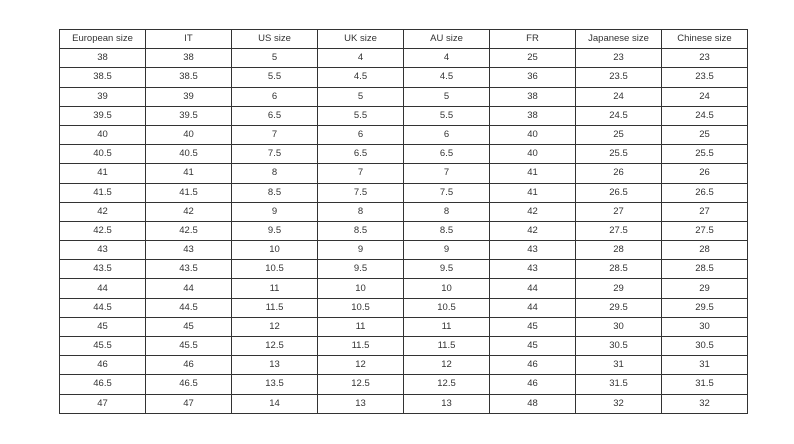  Describe the element at coordinates (403, 269) in the screenshot. I see `table-row: 43.5 43.5 10.5 9.5 9.5 43 28.5 28.5` at that location.